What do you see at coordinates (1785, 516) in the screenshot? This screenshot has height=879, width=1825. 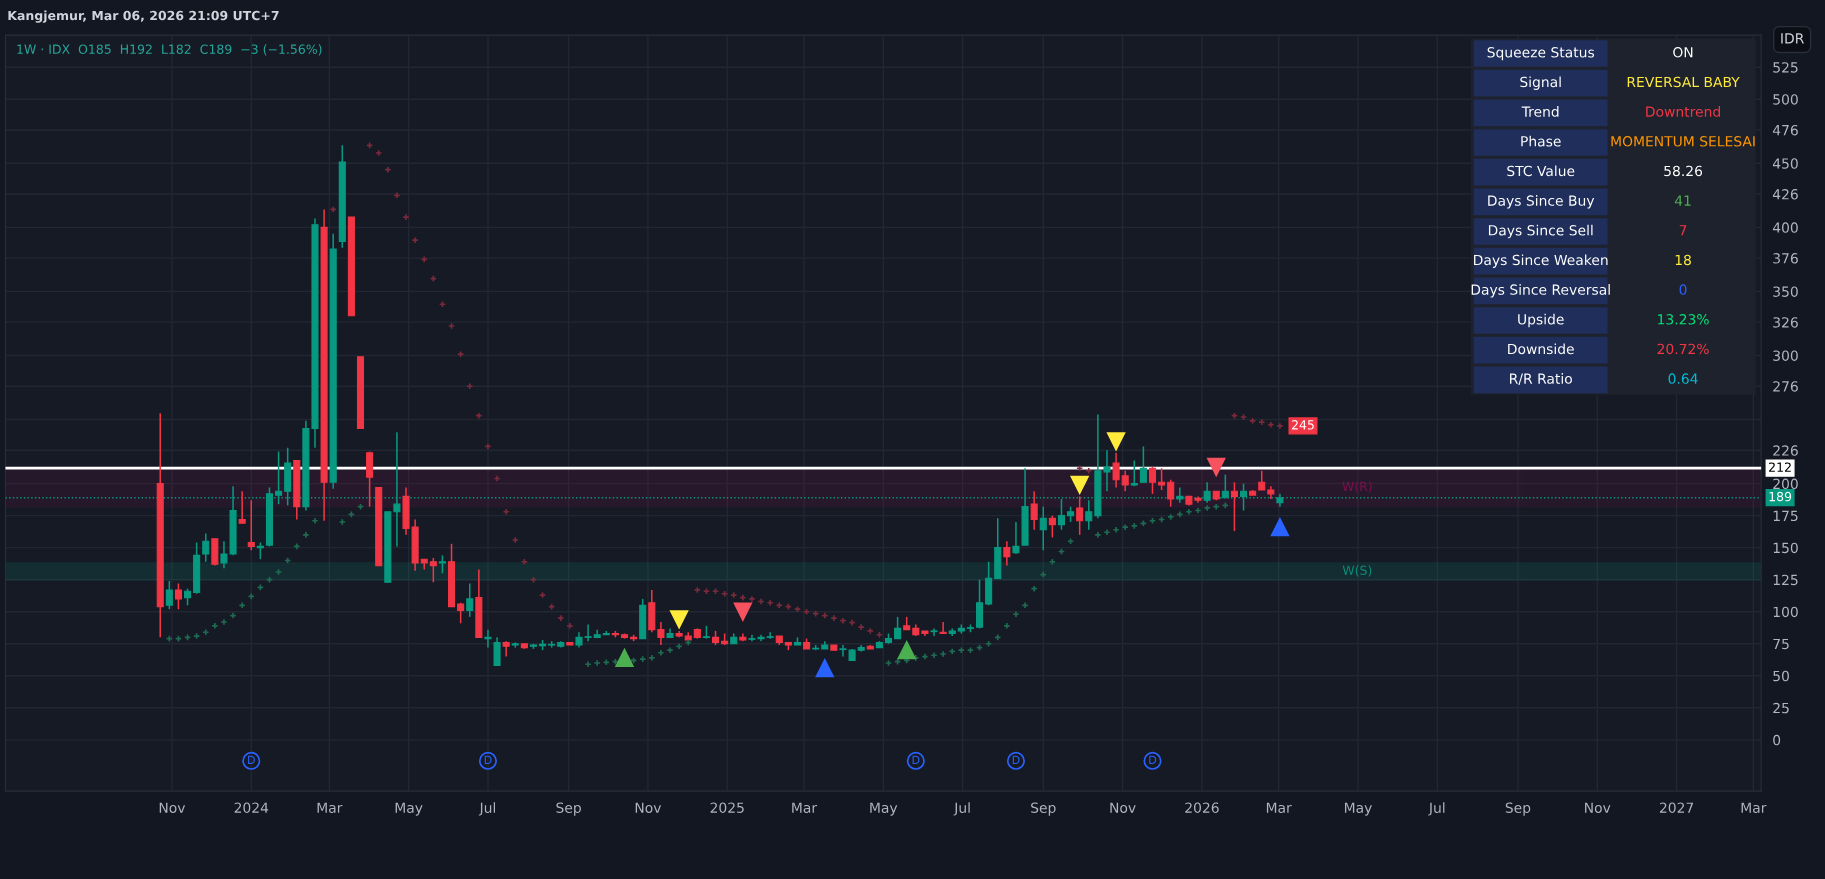 I see `y-tick-label: 175` at bounding box center [1785, 516].